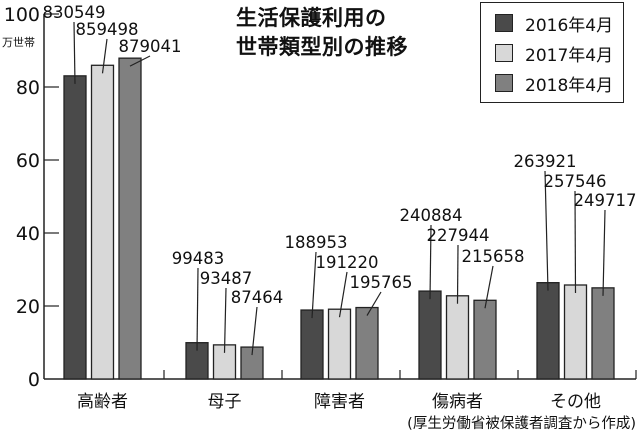  Describe the element at coordinates (347, 262) in the screenshot. I see `data-label: 191220` at that location.